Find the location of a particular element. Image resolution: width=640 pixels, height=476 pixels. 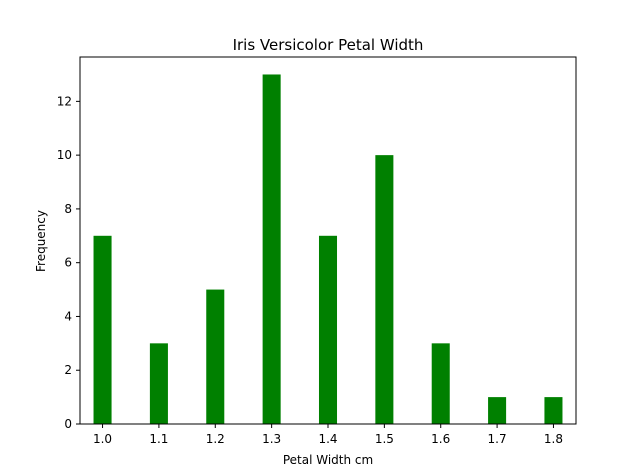

y-axis-ticks: 0 2 4 6 8 10 12 is located at coordinates (68, 262).